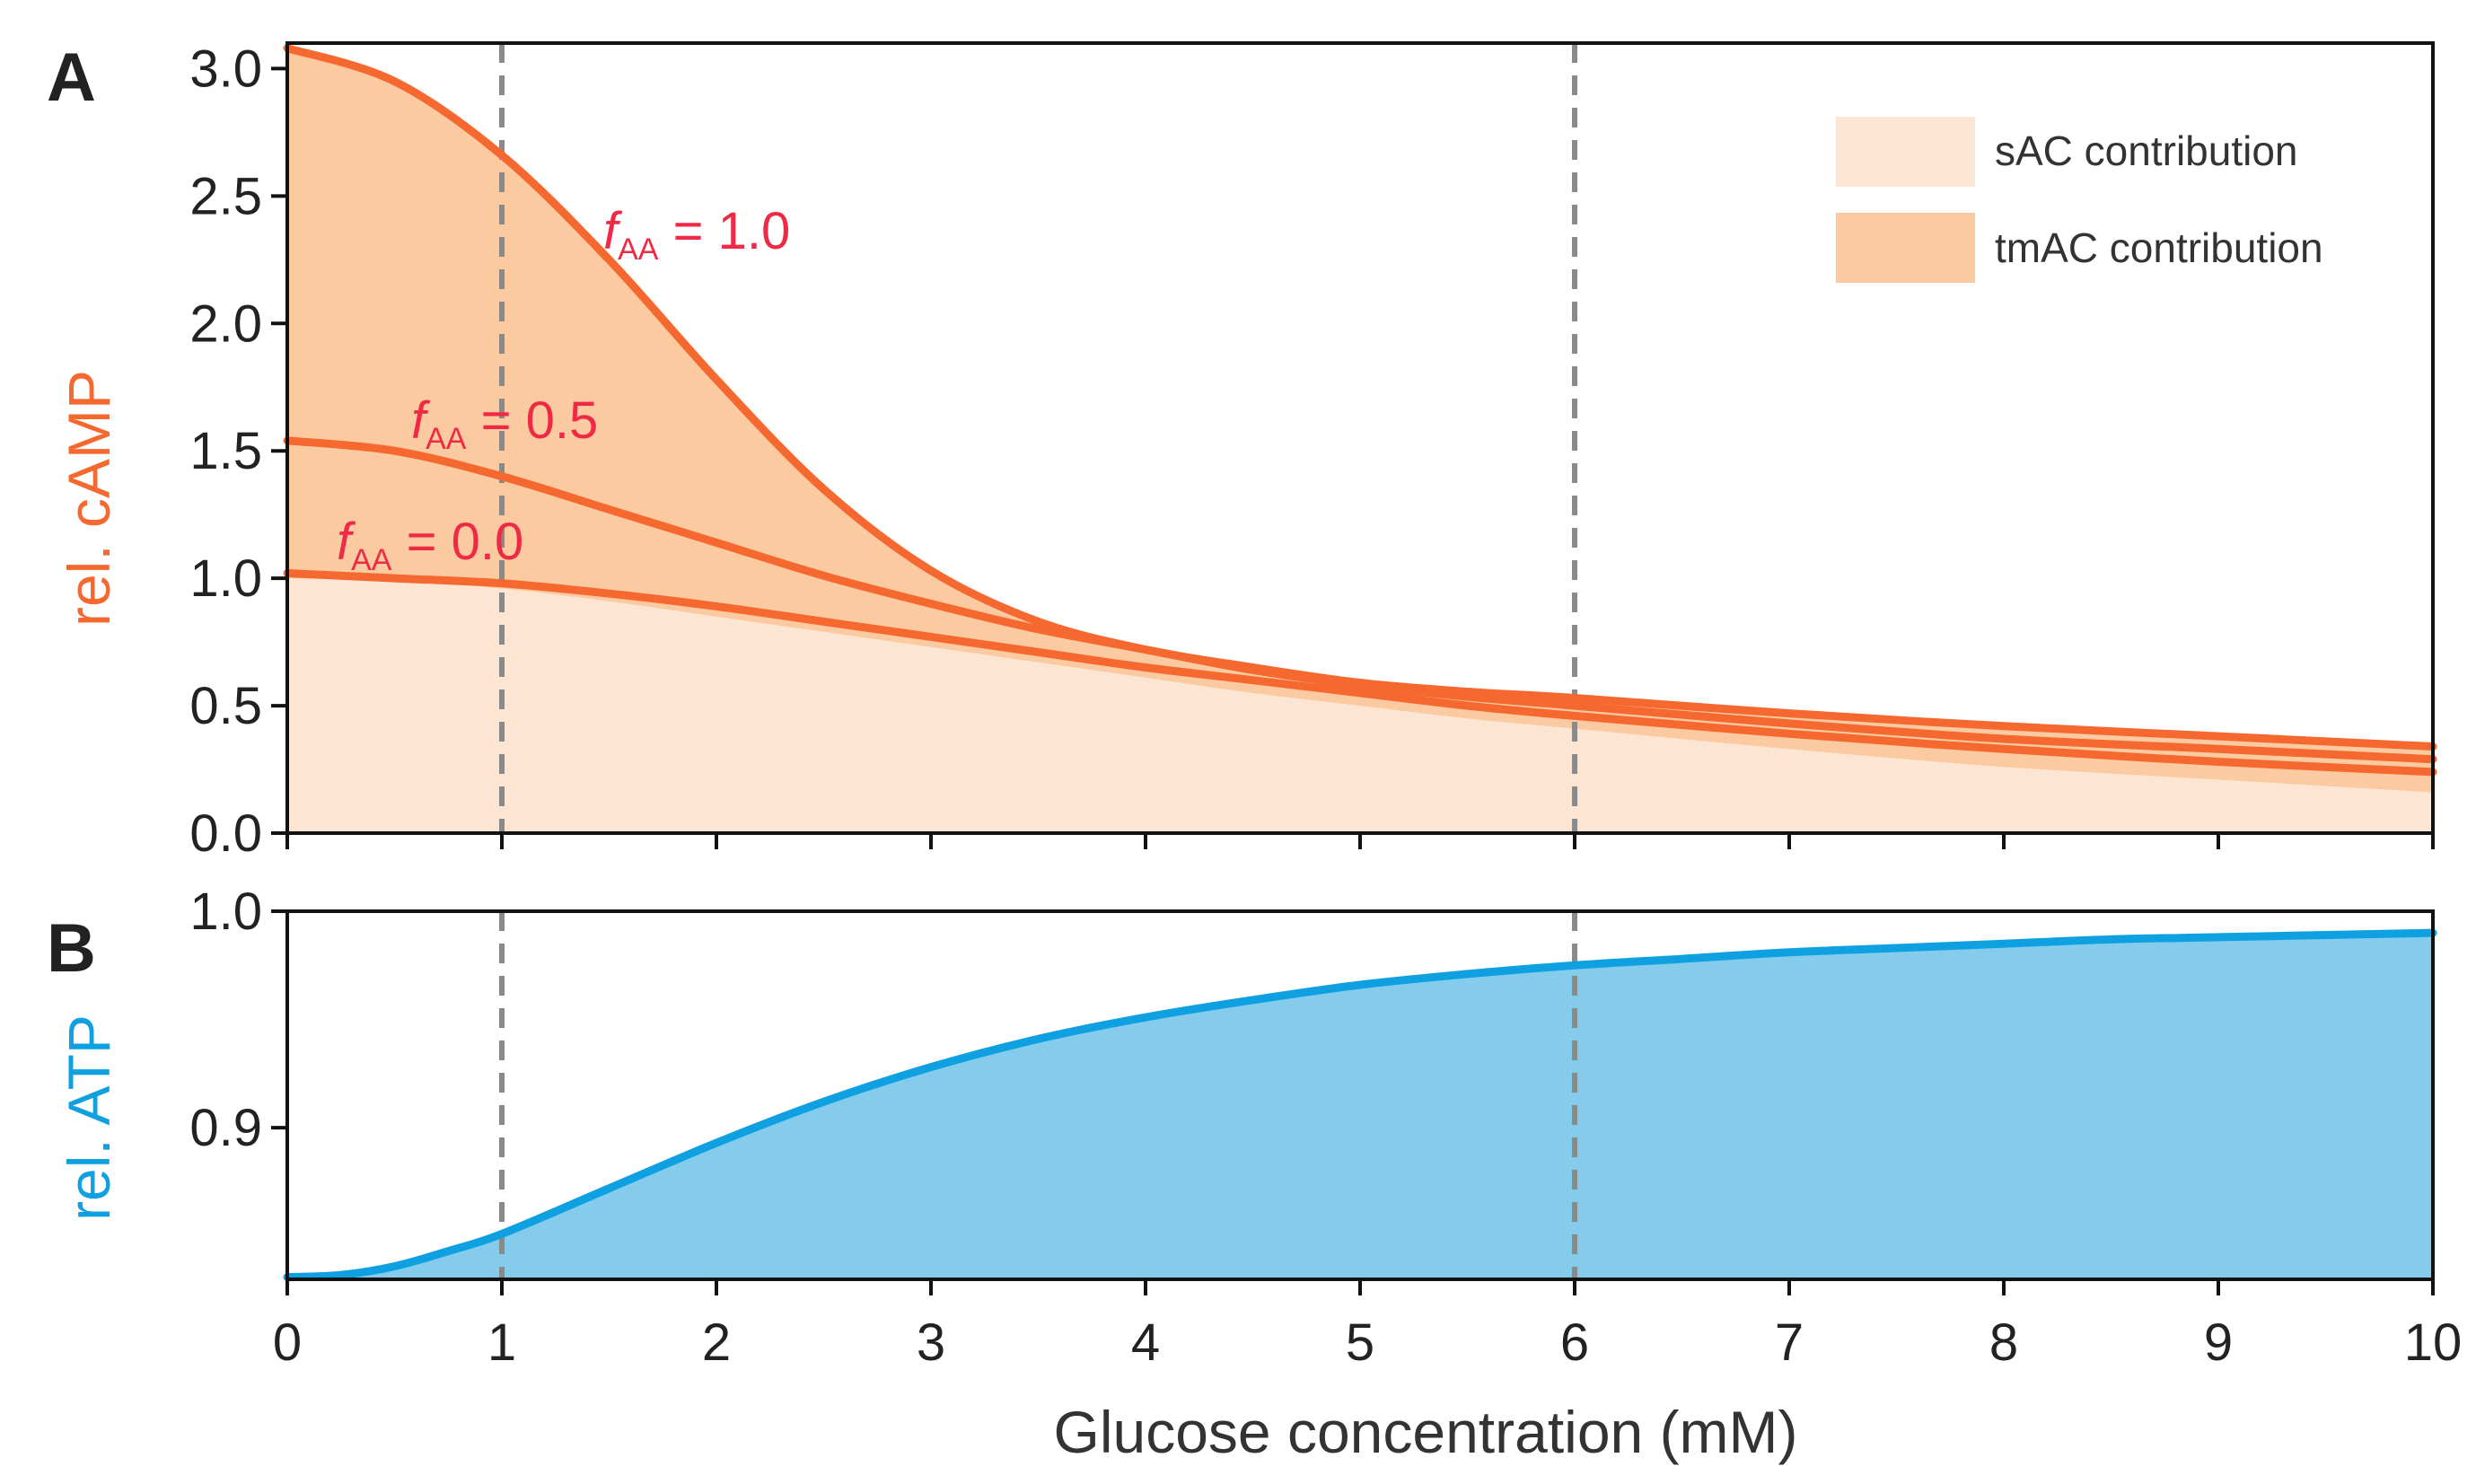 The image size is (2476, 1484). What do you see at coordinates (89, 499) in the screenshot?
I see `panel-a-y-axis-title: rel. cAMP` at bounding box center [89, 499].